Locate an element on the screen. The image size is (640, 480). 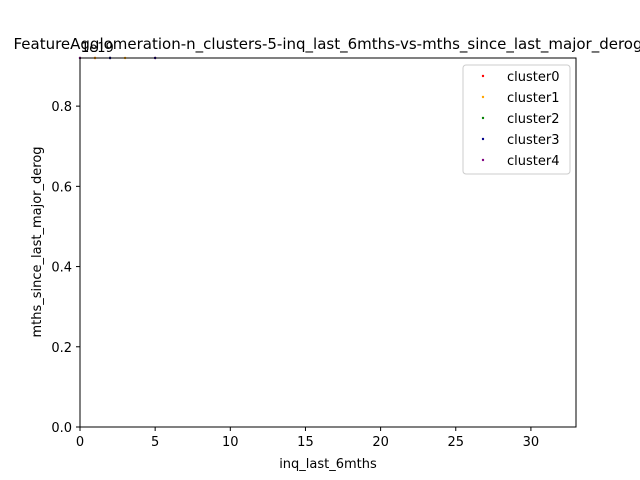
legend-label: cluster1 is located at coordinates (533, 98).